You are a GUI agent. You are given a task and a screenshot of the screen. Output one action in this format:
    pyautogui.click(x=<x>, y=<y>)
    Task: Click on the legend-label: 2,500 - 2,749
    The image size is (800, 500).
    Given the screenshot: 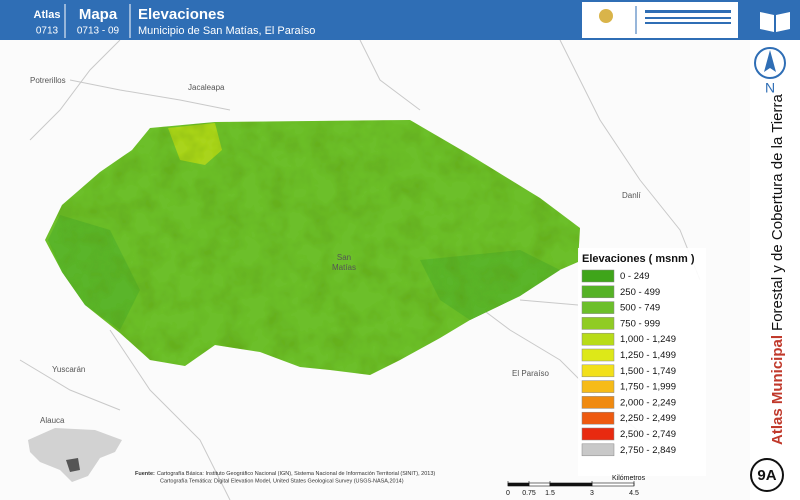 What is the action you would take?
    pyautogui.click(x=648, y=434)
    